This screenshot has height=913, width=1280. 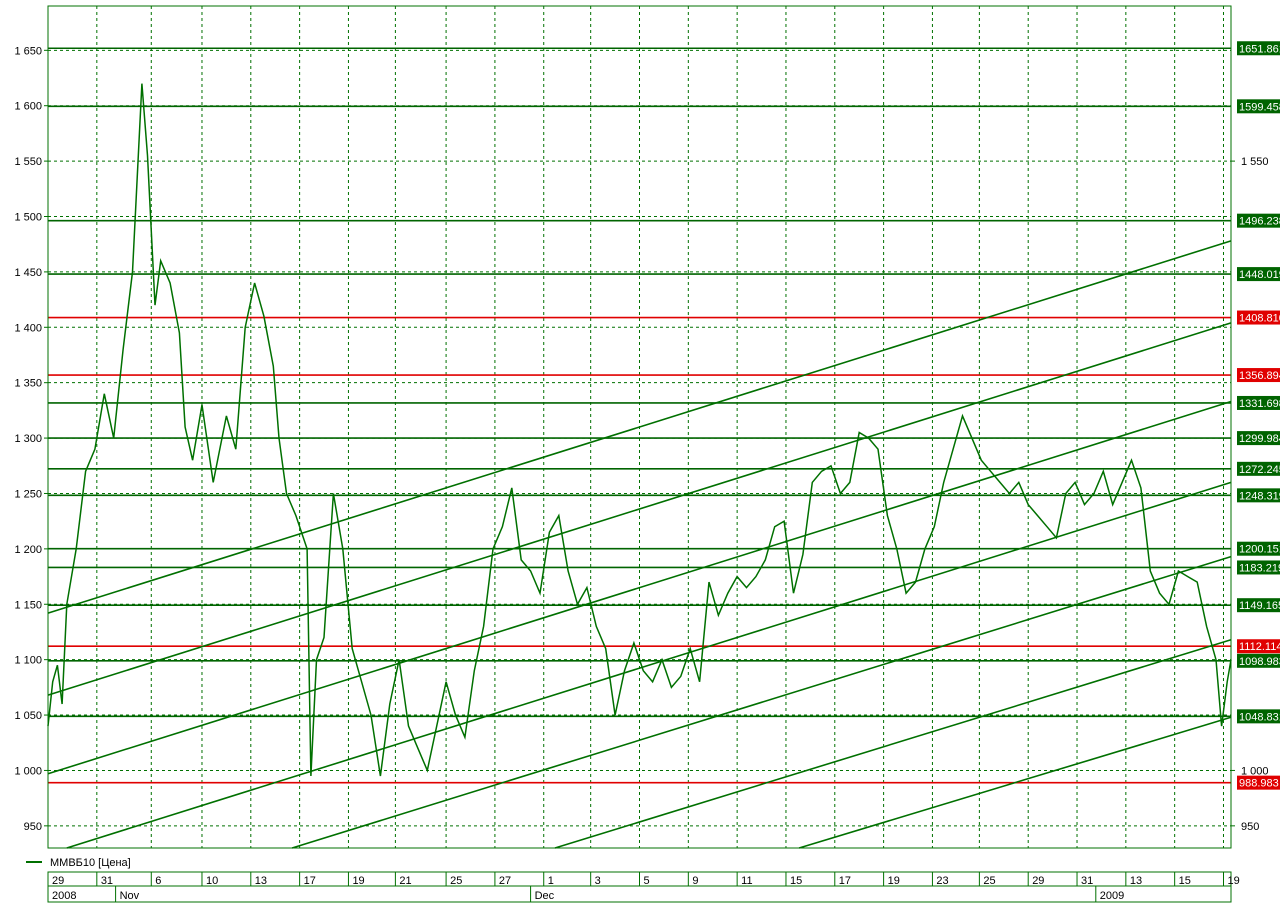 I want to click on y-tick-label-right: 1 000, so click(x=1255, y=771).